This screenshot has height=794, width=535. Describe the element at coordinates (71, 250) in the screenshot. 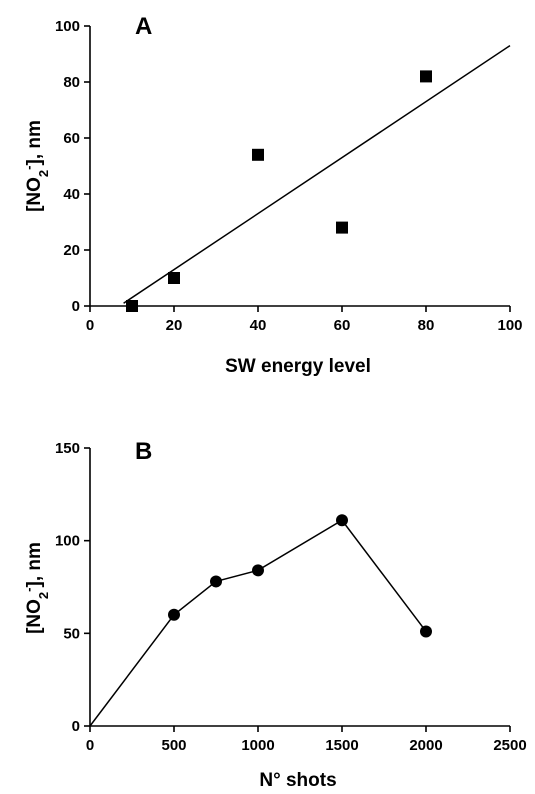

I see `y-tick-label: 20` at that location.